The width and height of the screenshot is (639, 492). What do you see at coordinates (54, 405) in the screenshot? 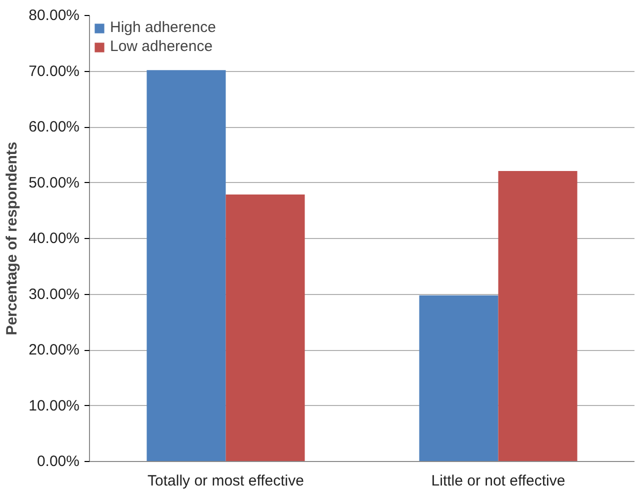
I see `y-tick-label: 10.00%` at bounding box center [54, 405].